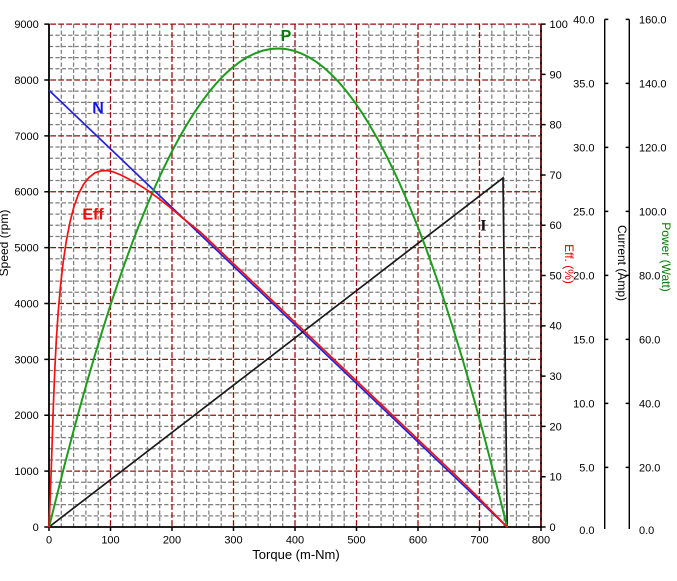 The image size is (677, 581). I want to click on svg-text: 2000, so click(26, 416).